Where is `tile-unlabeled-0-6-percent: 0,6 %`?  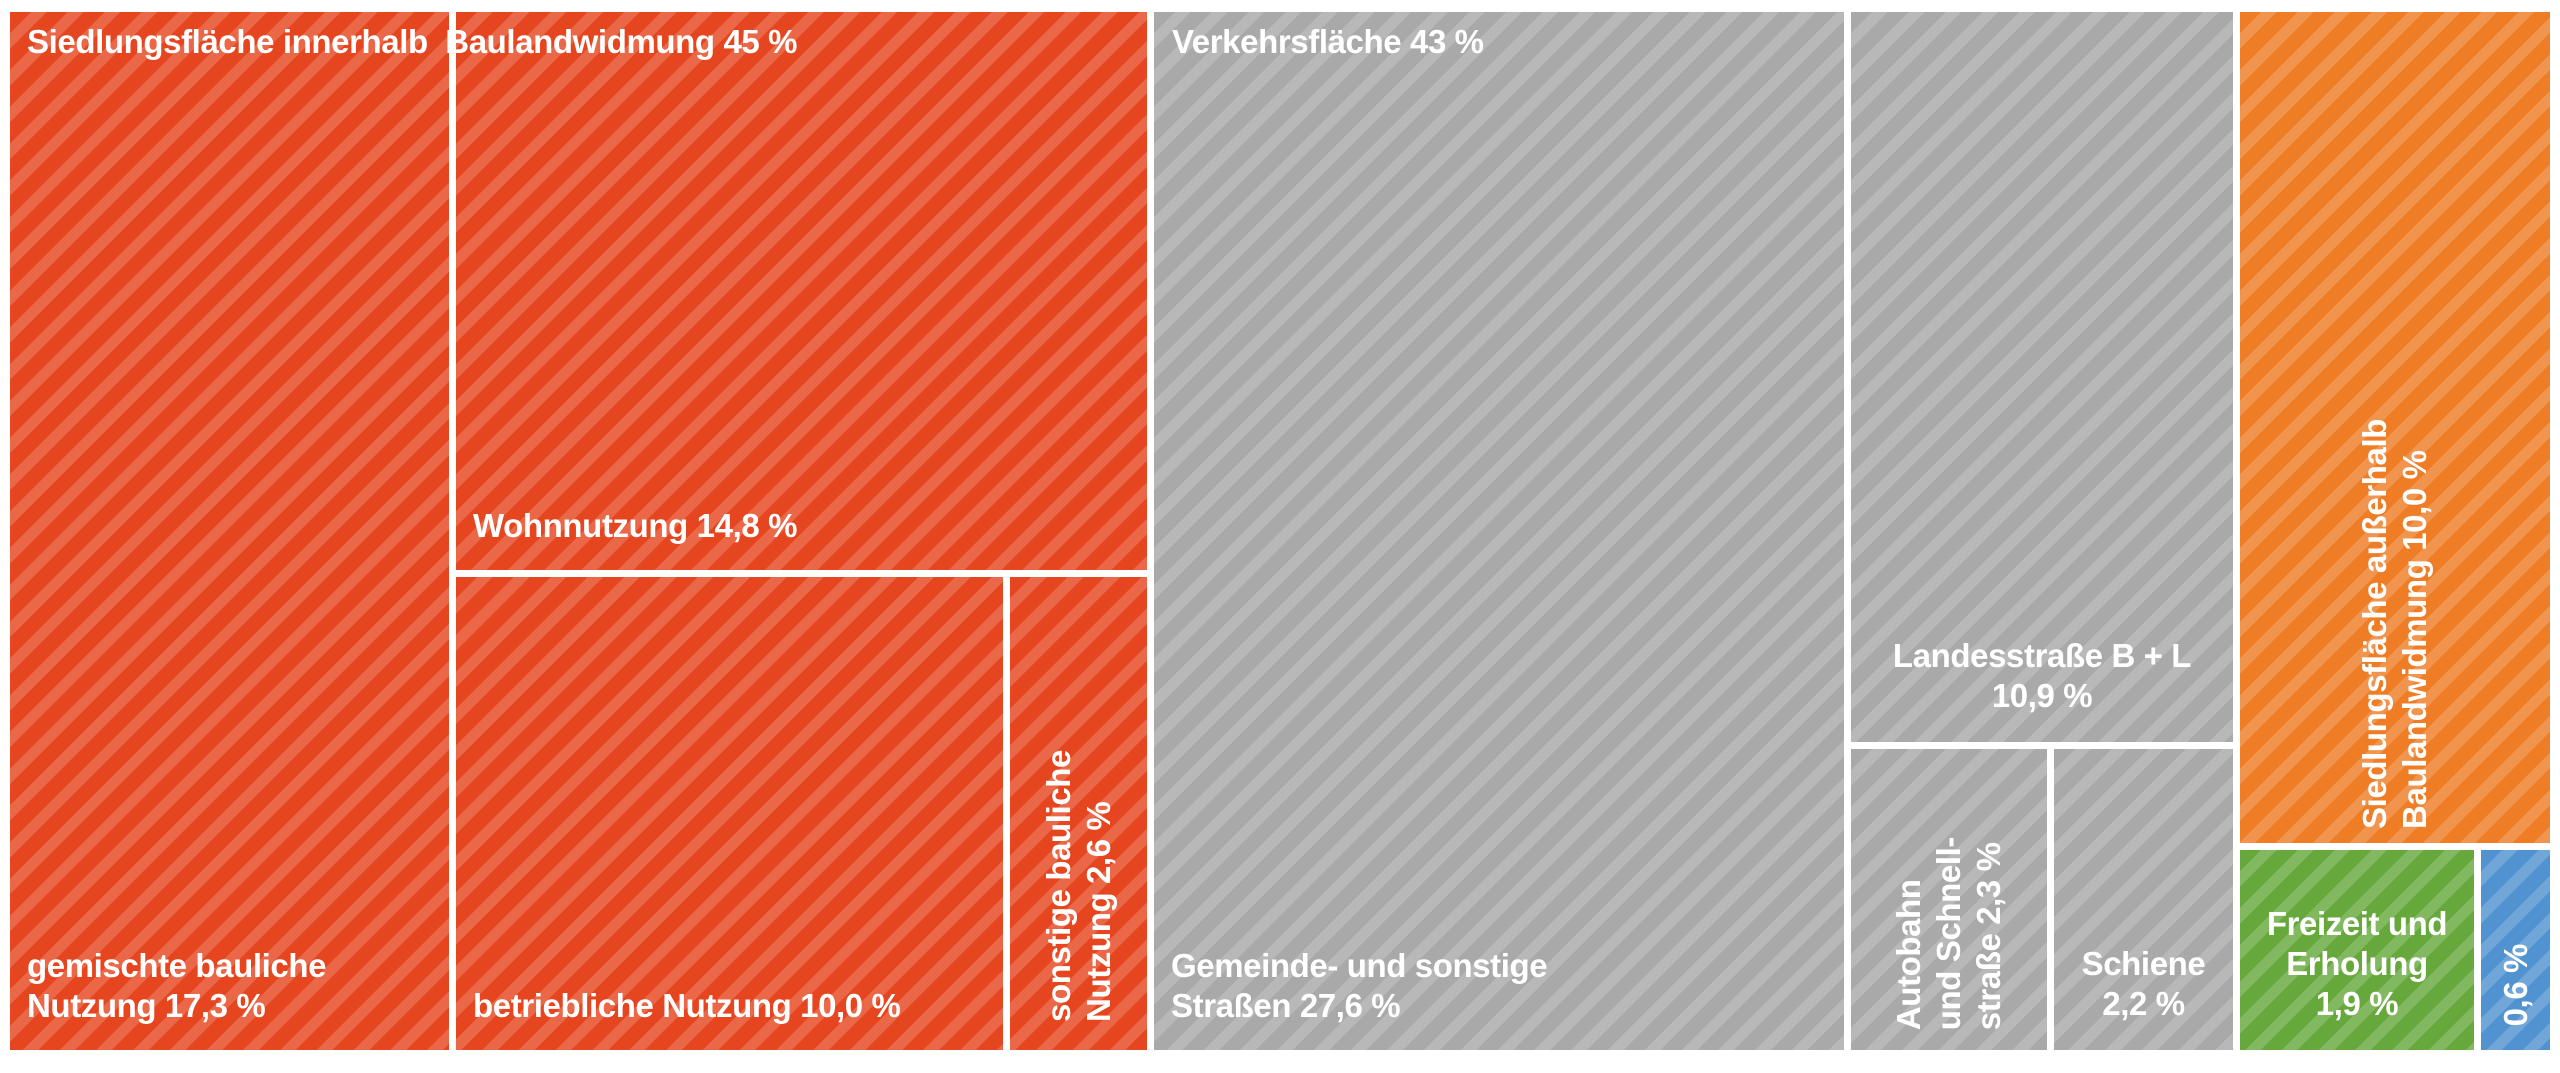
tile-unlabeled-0-6-percent: 0,6 % is located at coordinates (2515, 950).